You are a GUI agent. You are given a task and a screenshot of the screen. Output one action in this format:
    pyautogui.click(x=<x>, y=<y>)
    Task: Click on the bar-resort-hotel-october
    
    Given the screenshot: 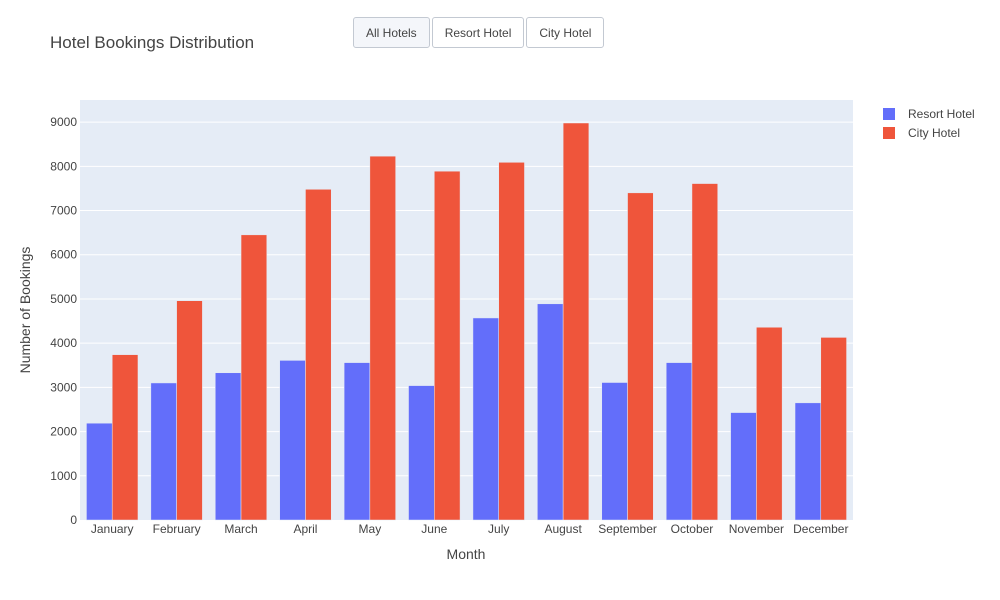 What is the action you would take?
    pyautogui.click(x=679, y=441)
    